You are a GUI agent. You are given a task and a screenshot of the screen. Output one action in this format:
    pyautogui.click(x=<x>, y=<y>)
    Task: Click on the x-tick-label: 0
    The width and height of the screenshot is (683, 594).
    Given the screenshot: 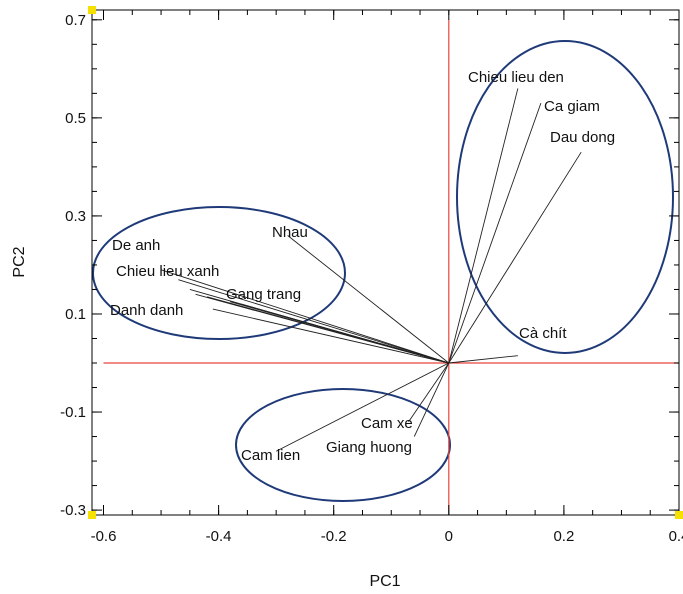 What is the action you would take?
    pyautogui.click(x=449, y=536)
    